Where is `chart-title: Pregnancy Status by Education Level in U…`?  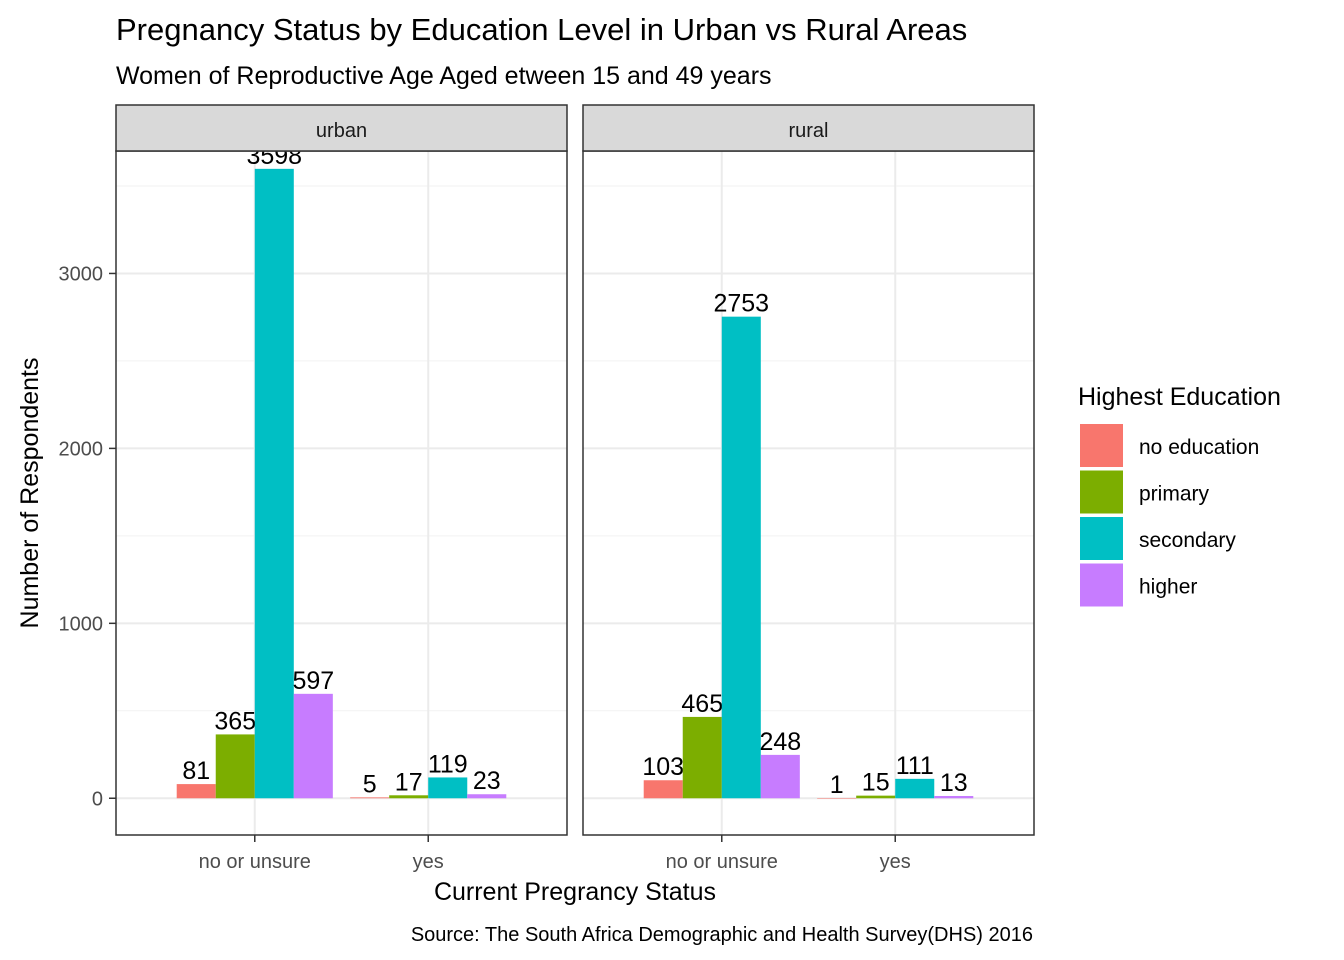 chart-title: Pregnancy Status by Education Level in U… is located at coordinates (541, 29).